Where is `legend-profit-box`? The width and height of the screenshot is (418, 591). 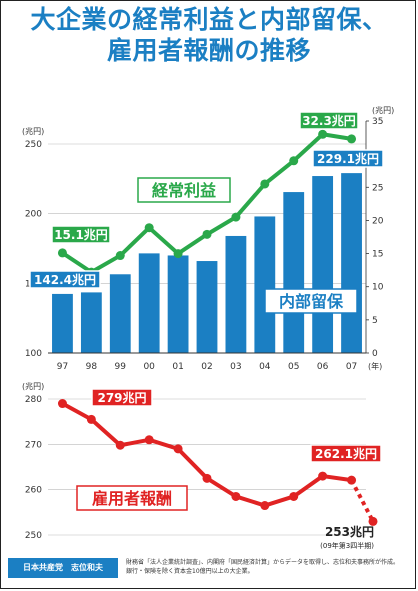 legend-profit-box is located at coordinates (184, 190).